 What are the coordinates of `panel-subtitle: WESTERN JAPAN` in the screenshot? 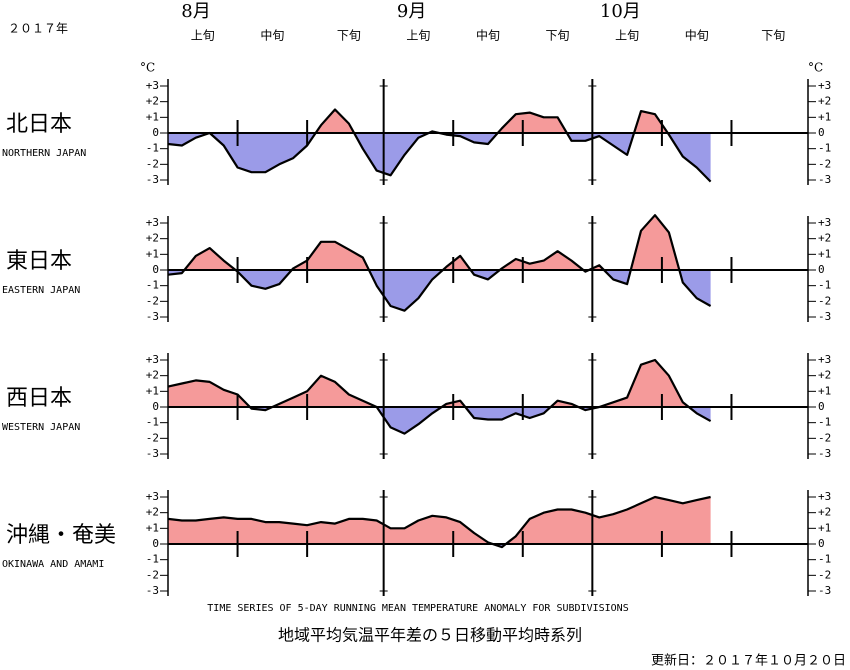 It's located at (41, 427).